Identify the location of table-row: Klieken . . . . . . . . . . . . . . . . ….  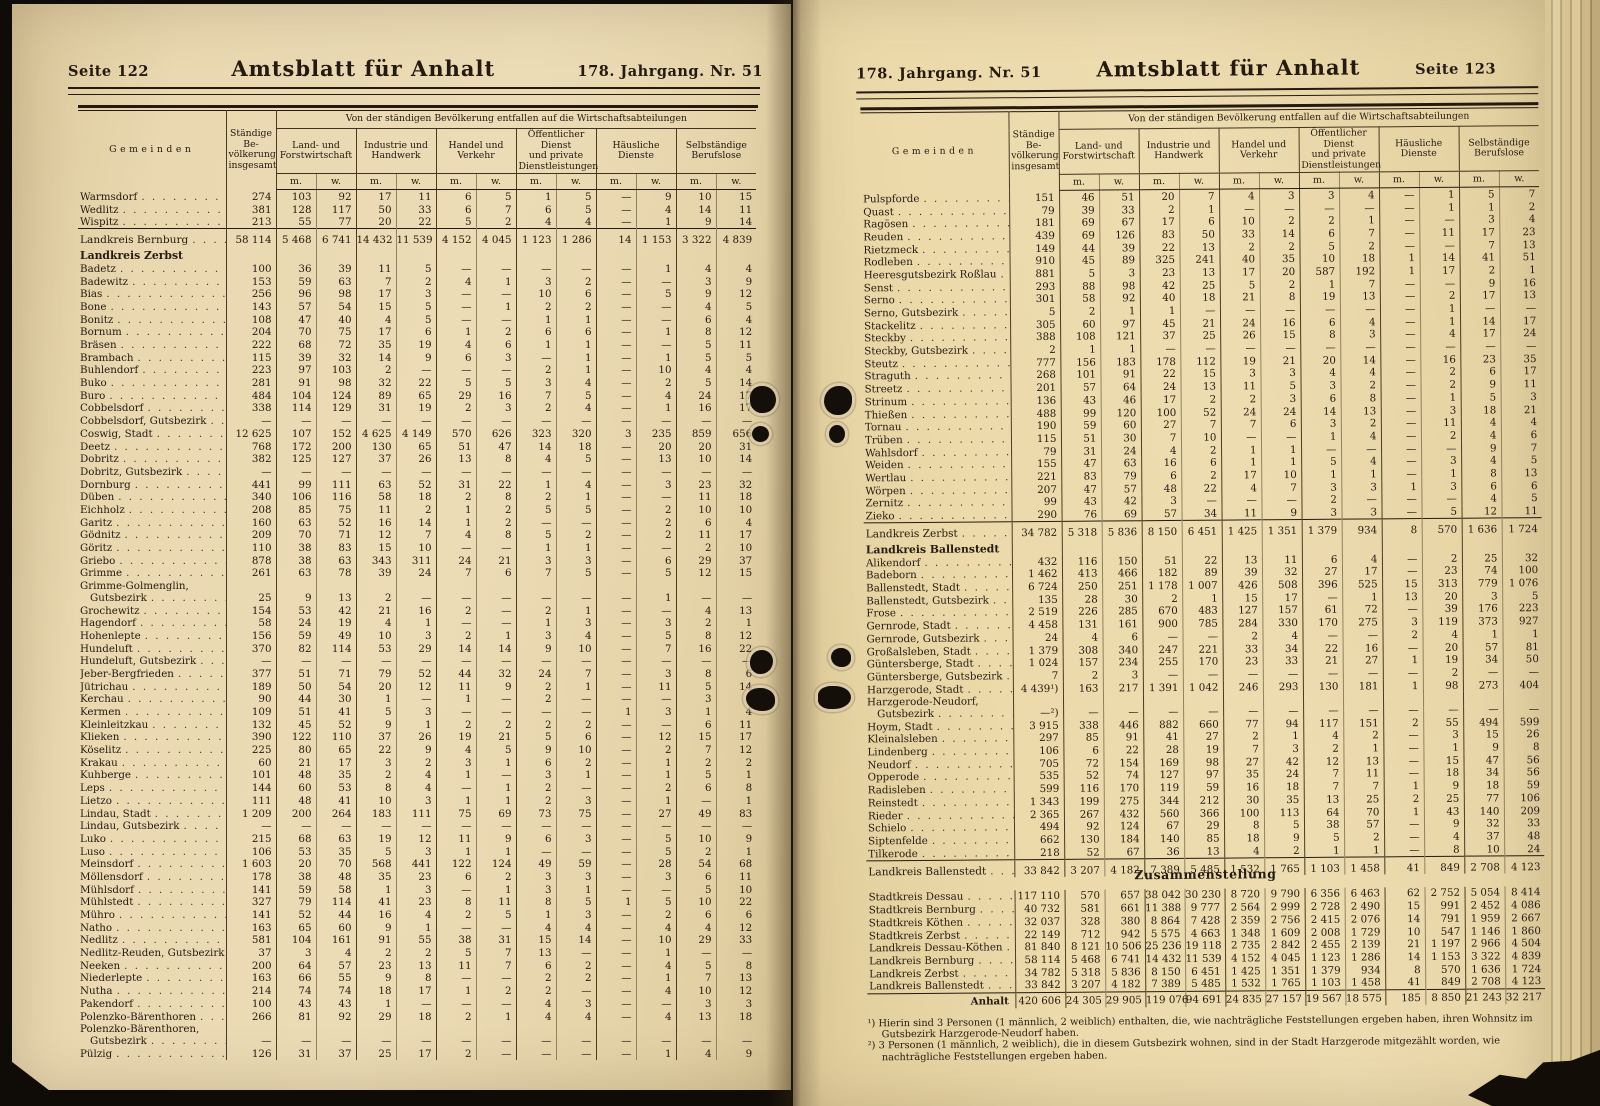
(417, 737).